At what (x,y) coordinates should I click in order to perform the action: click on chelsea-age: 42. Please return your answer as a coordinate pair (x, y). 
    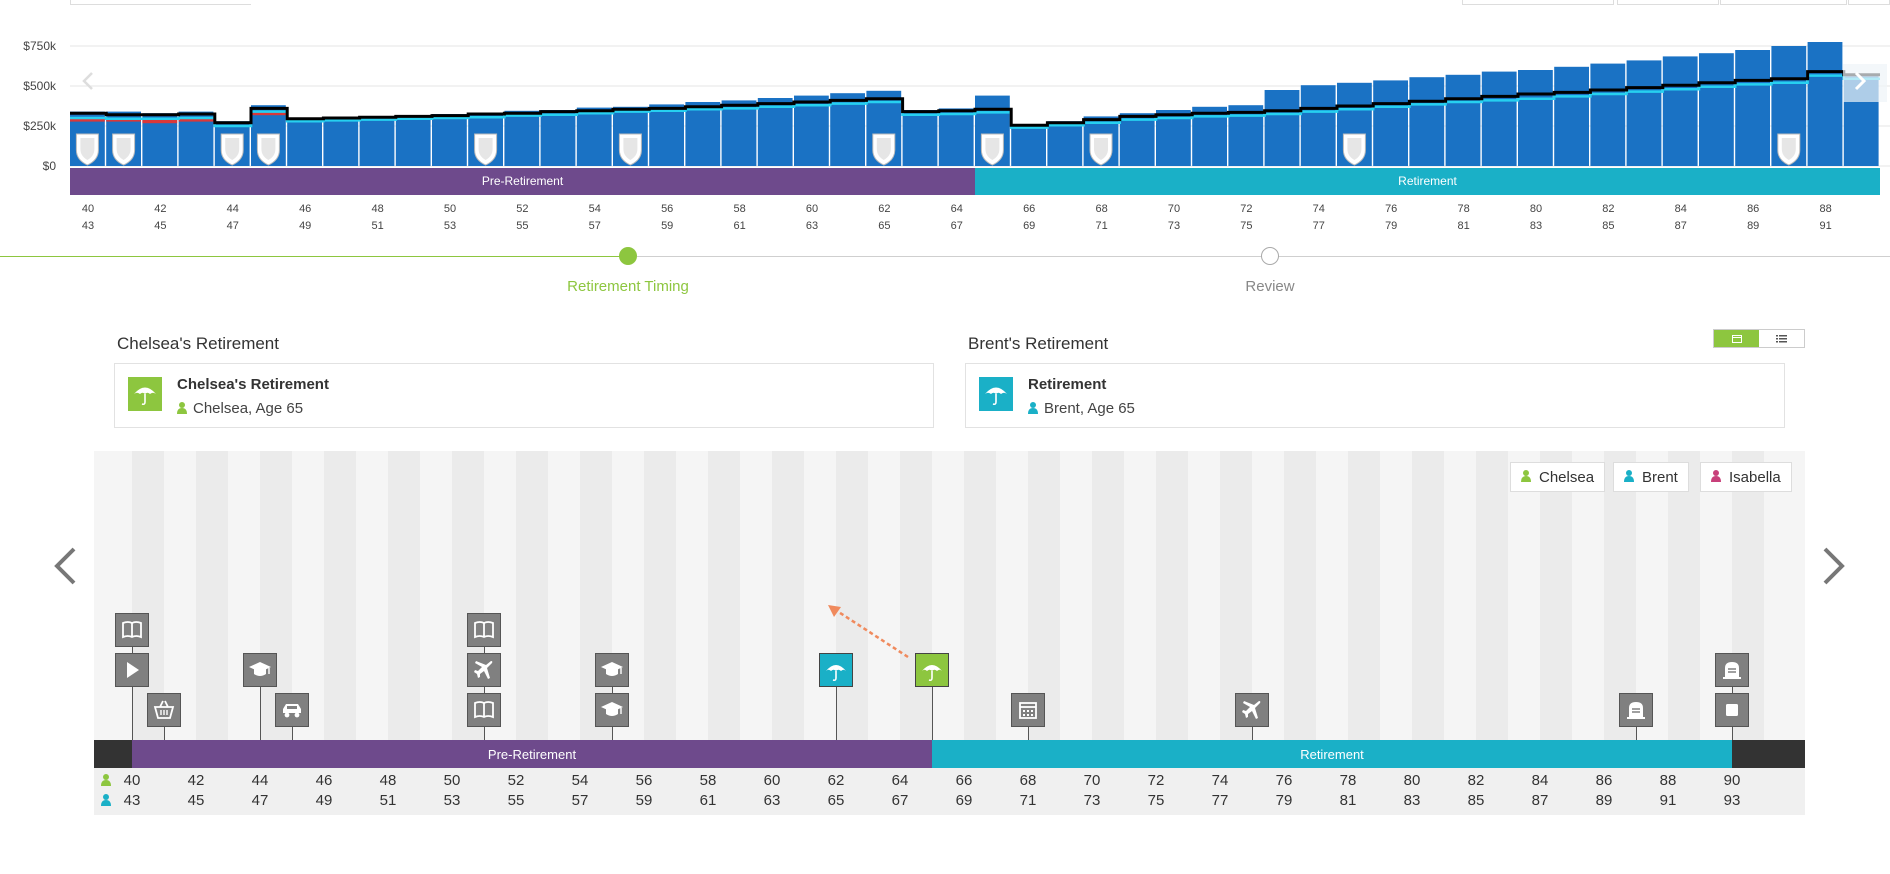
    Looking at the image, I should click on (196, 780).